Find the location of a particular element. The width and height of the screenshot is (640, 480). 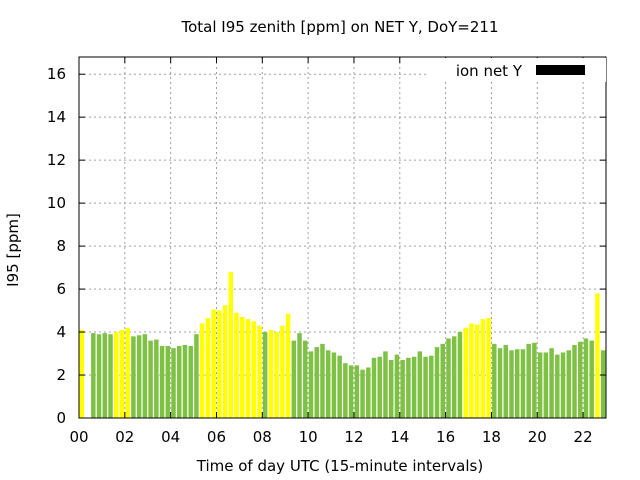

x-tick-label: 20 is located at coordinates (537, 437).